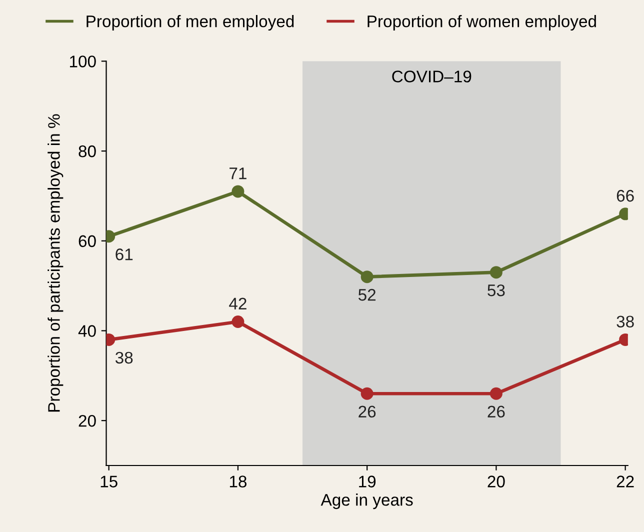  What do you see at coordinates (87, 241) in the screenshot?
I see `y-tick-label: 60` at bounding box center [87, 241].